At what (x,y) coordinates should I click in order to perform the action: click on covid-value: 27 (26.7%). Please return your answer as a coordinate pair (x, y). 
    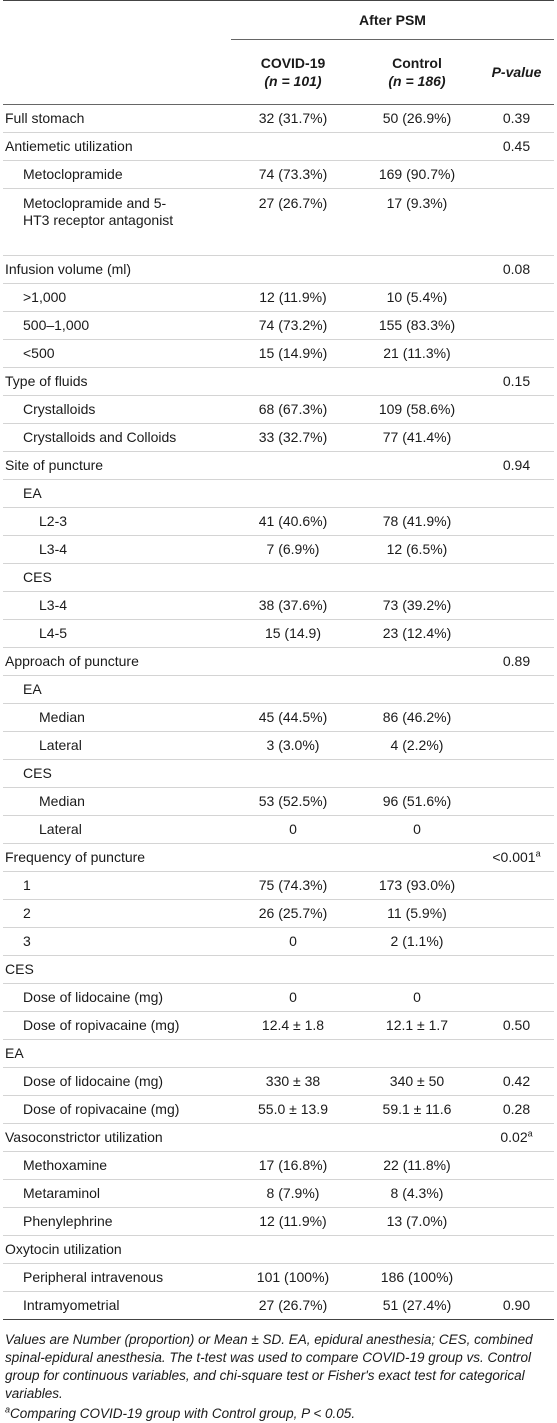
    Looking at the image, I should click on (293, 1305).